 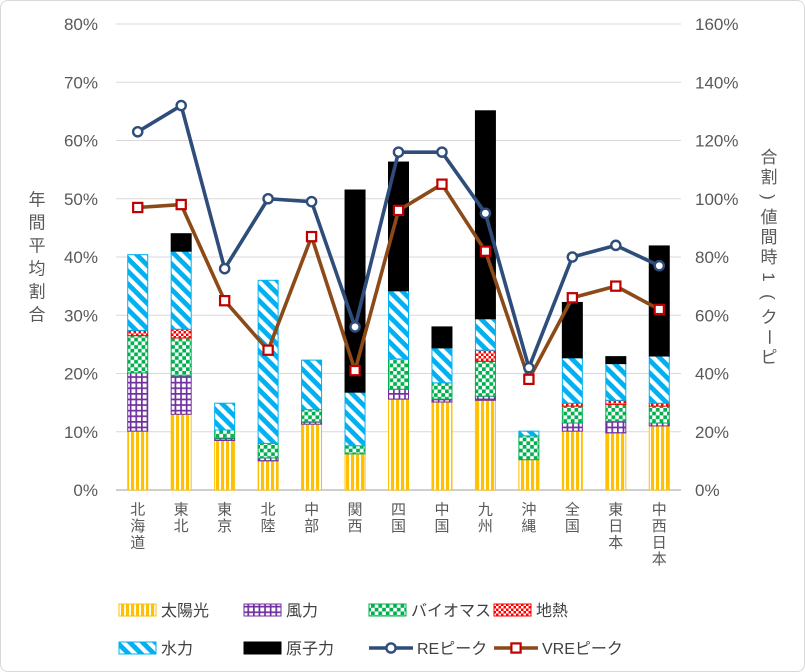 What do you see at coordinates (768, 276) in the screenshot?
I see `right-axis-title-char: 1` at bounding box center [768, 276].